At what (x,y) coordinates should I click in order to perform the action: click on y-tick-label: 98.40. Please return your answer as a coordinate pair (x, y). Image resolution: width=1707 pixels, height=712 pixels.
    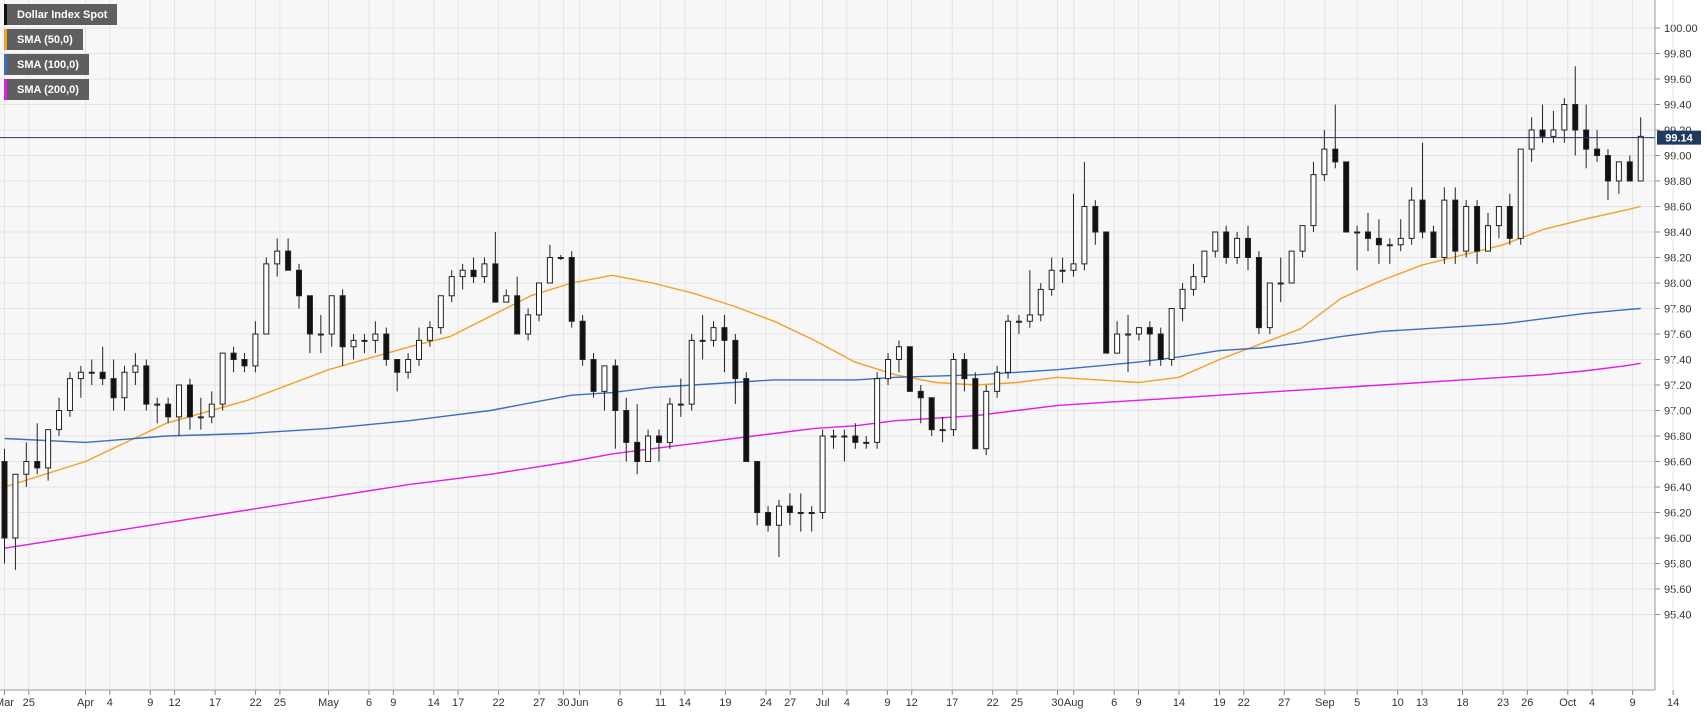
    Looking at the image, I should click on (1678, 233).